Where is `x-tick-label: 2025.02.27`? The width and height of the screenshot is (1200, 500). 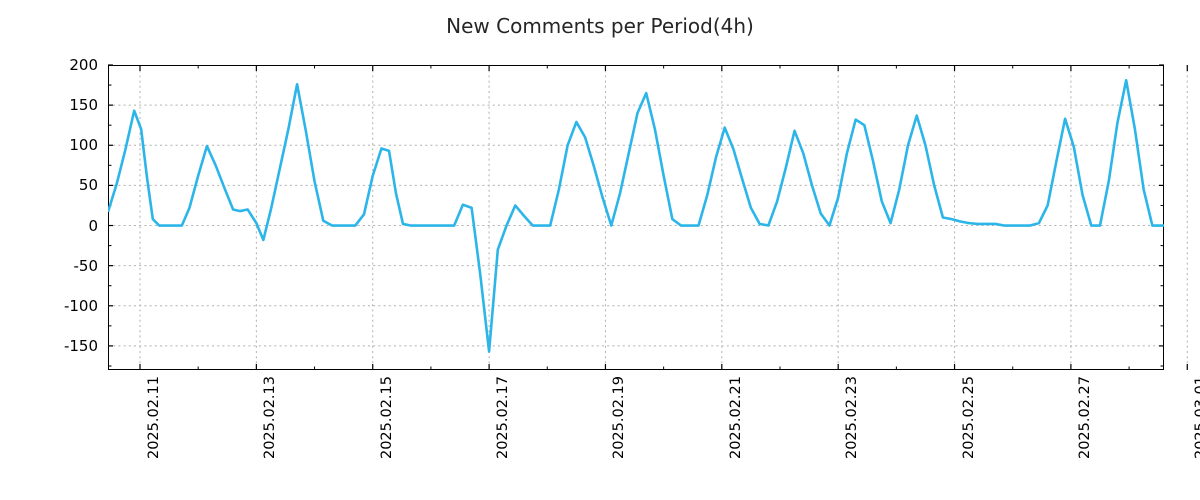 x-tick-label: 2025.02.27 is located at coordinates (1084, 418).